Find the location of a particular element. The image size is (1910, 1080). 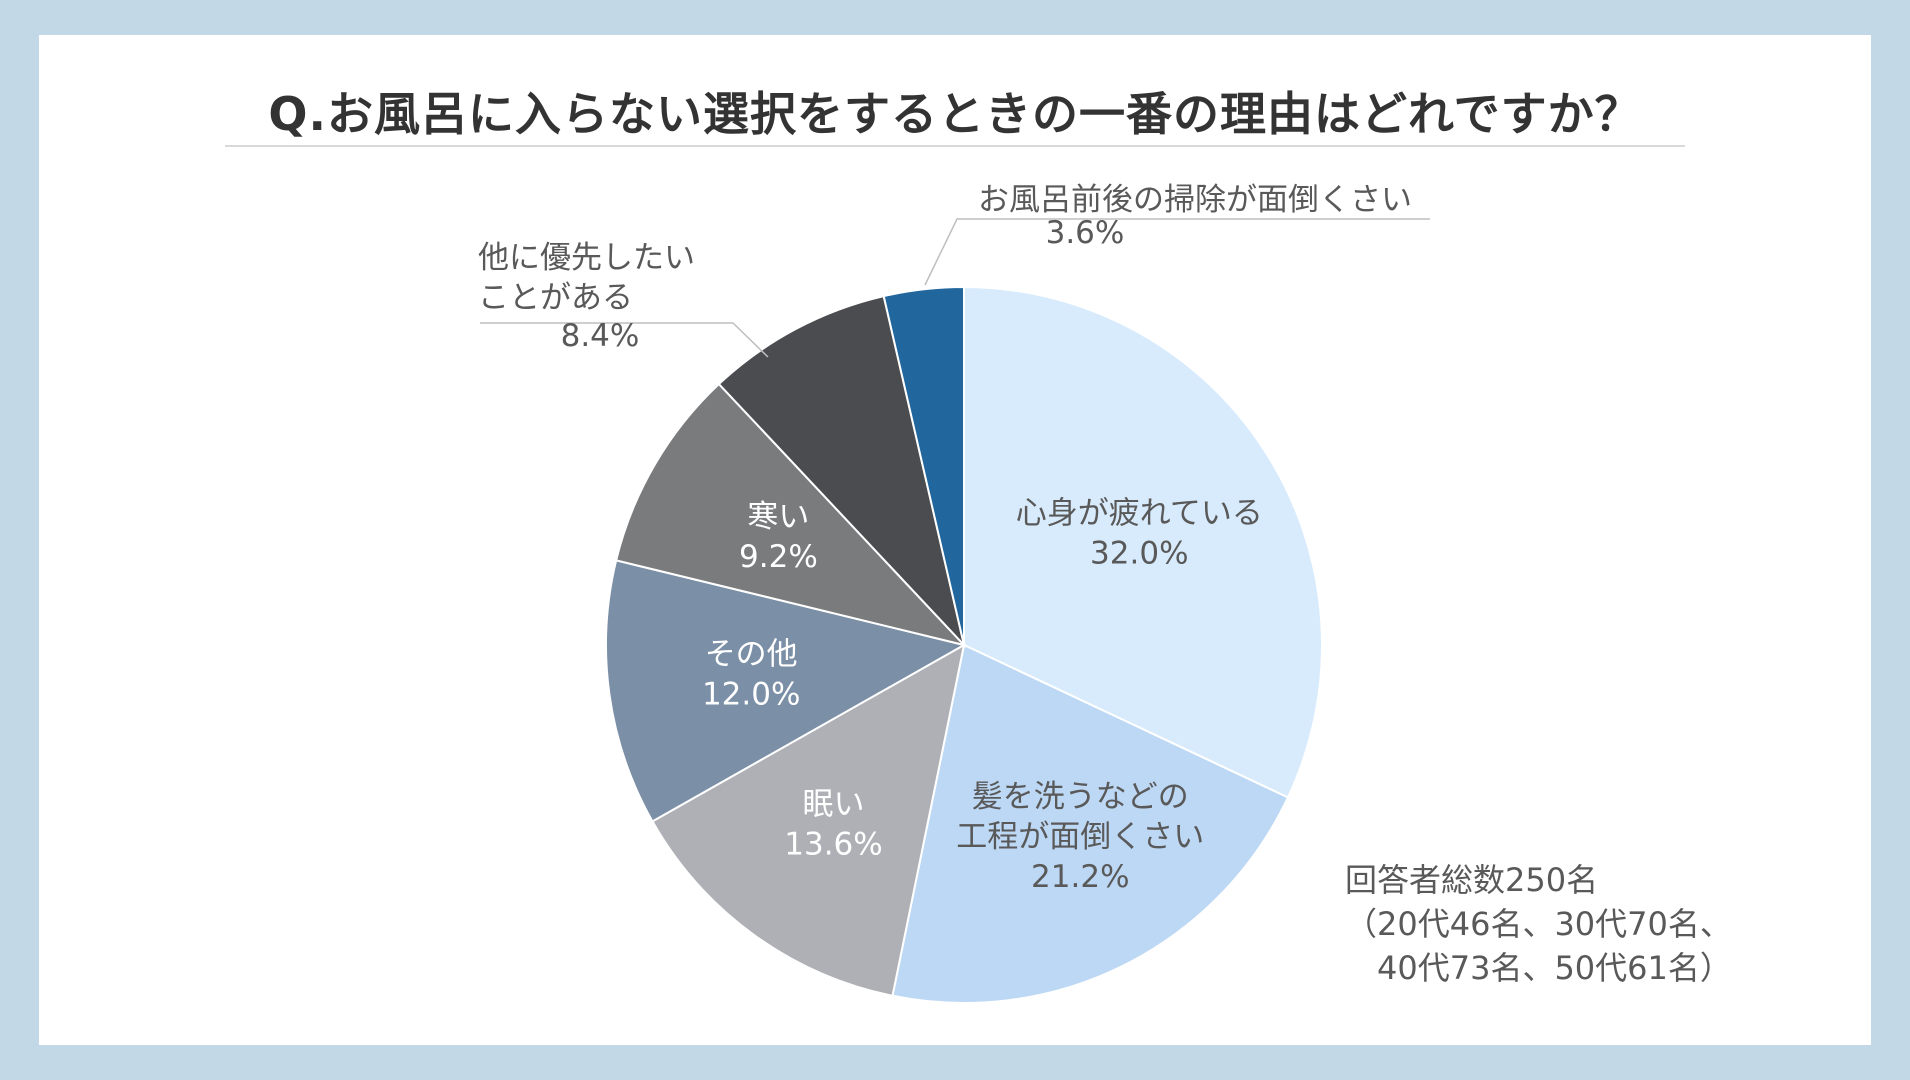

title-divider is located at coordinates (955, 146).